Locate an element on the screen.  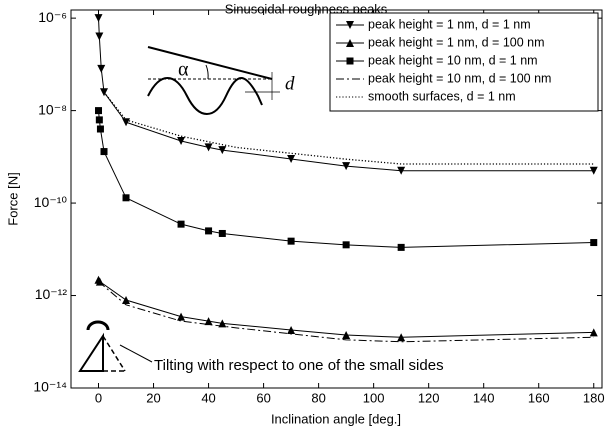
tilt-sketch is located at coordinates (115, 346).